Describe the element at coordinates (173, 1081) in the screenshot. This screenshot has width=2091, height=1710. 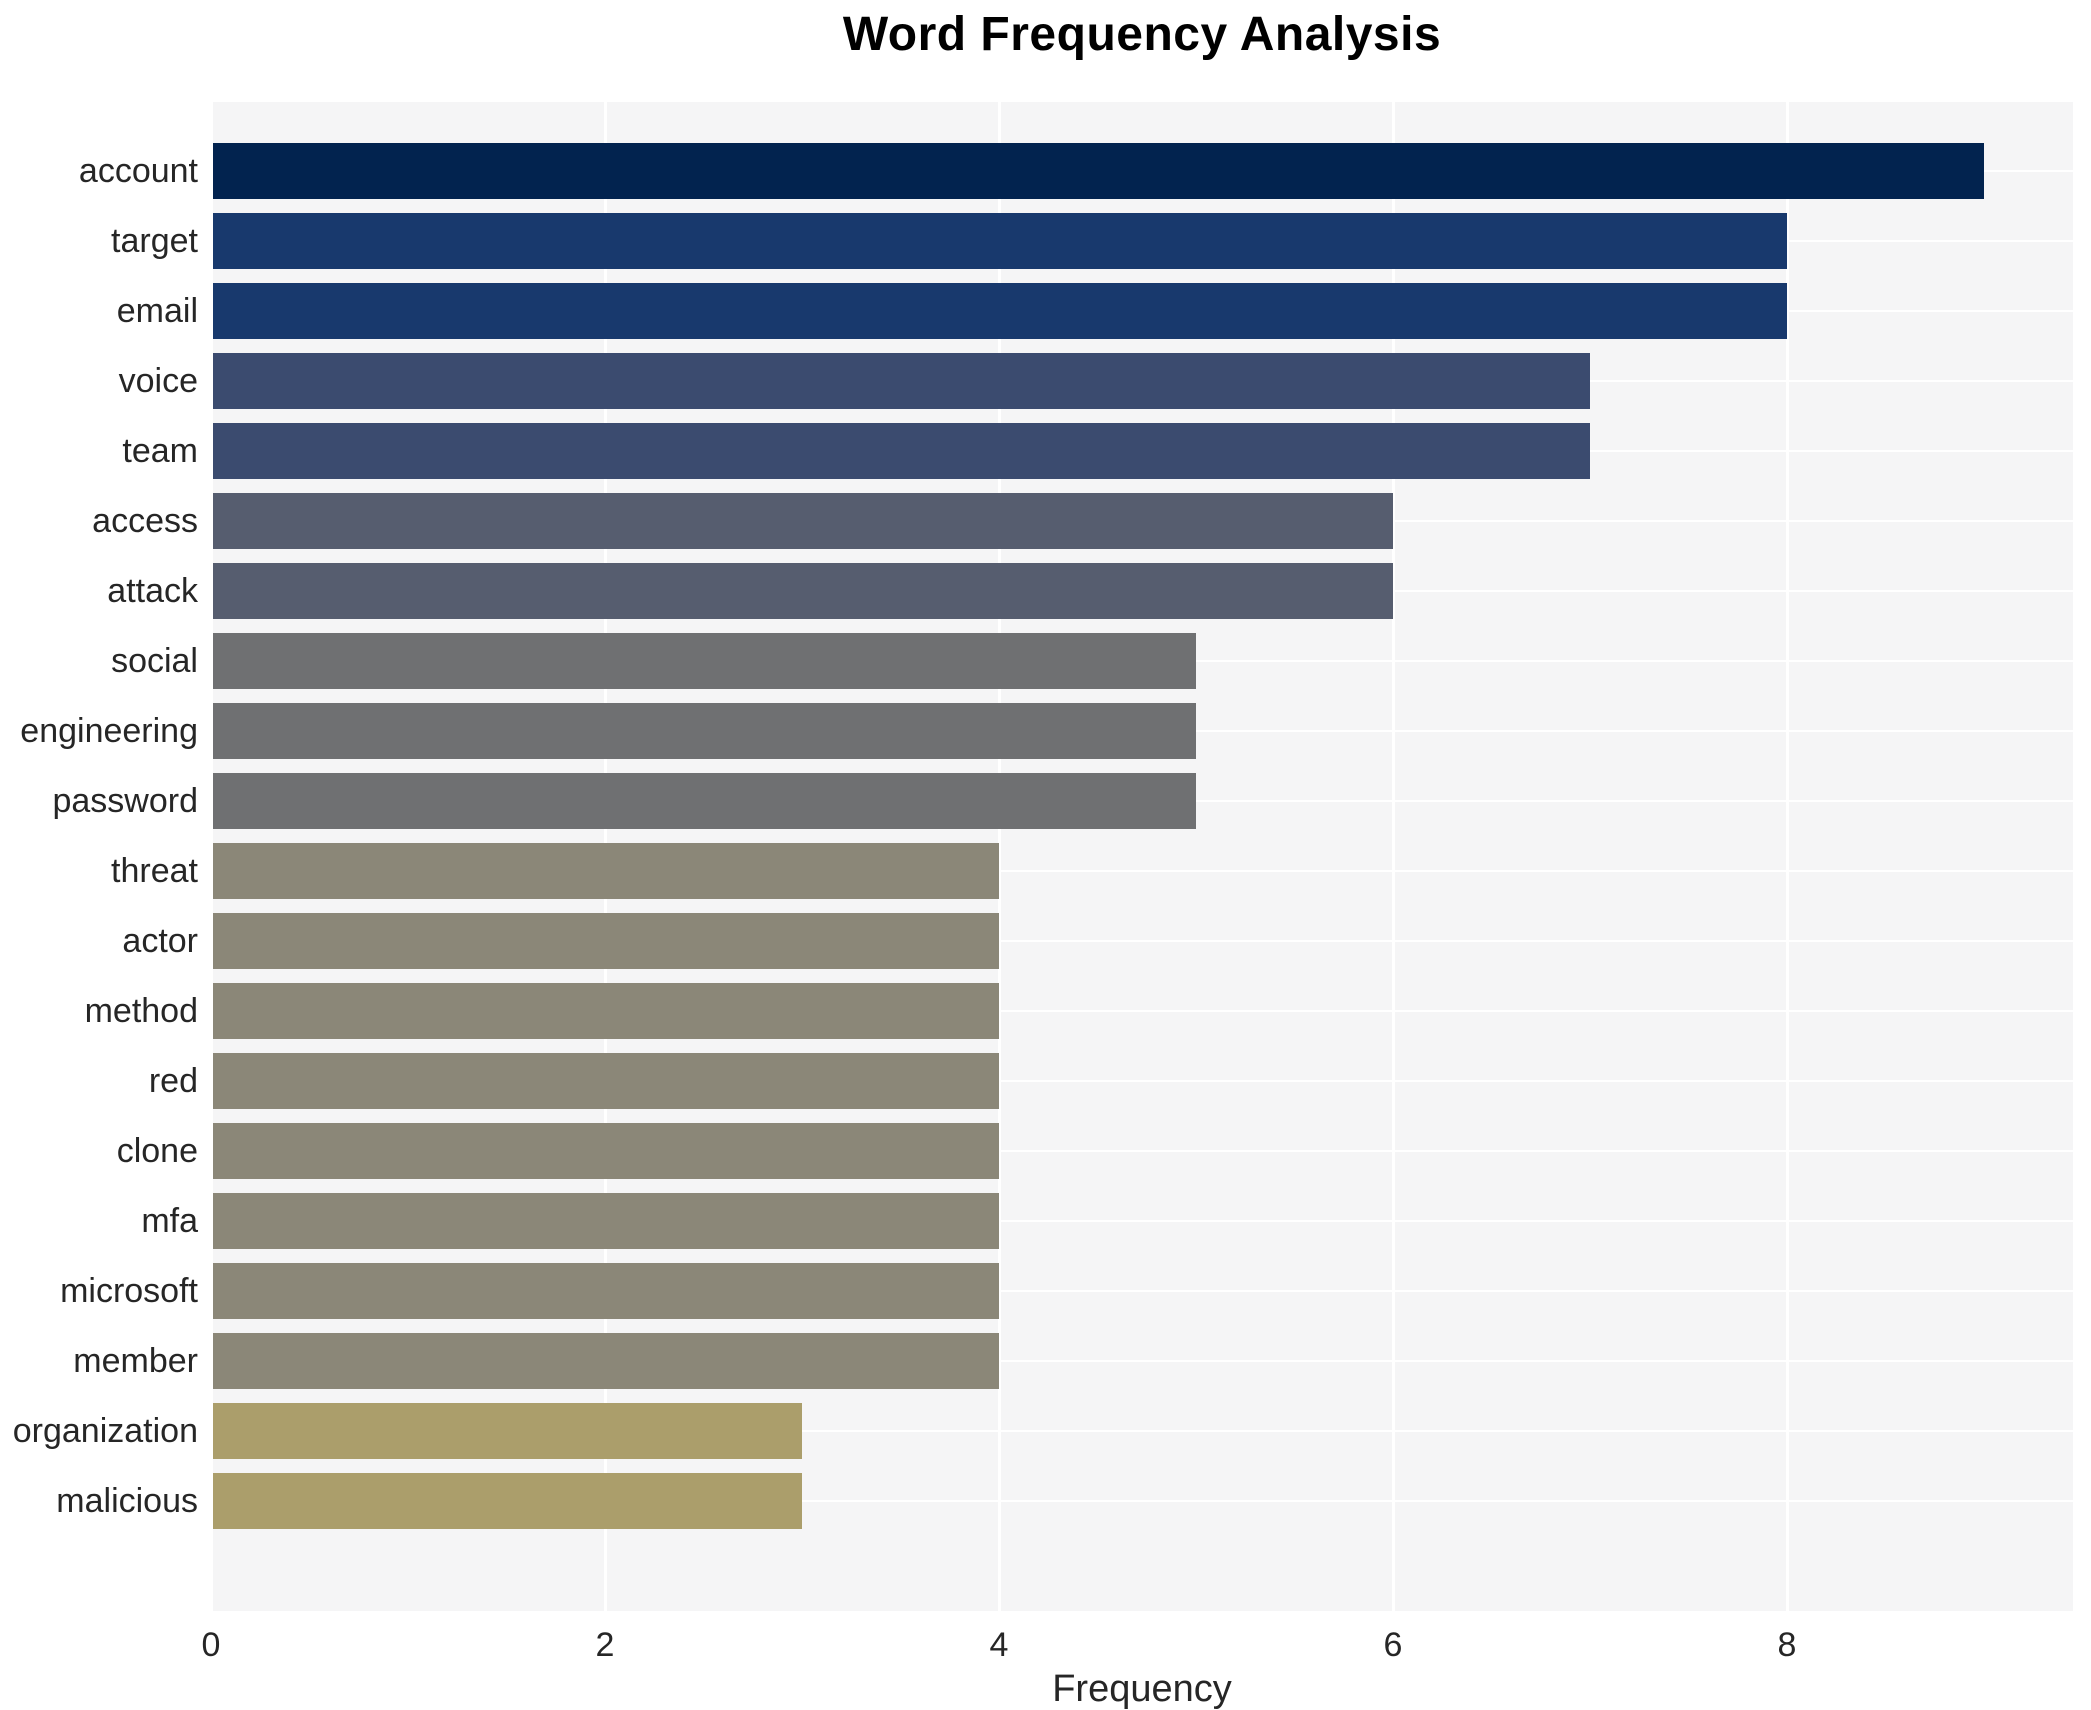
I see `y-tick-label-red: red` at that location.